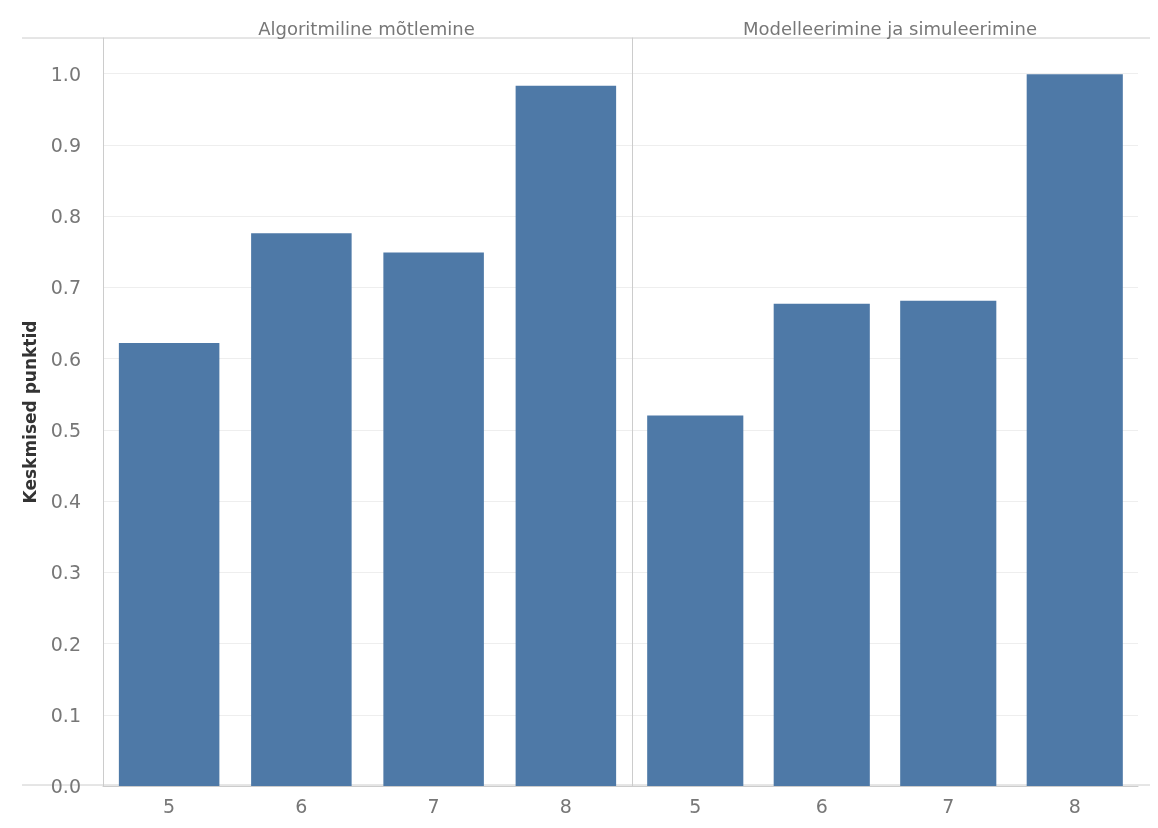  What do you see at coordinates (65, 572) in the screenshot?
I see `y-tick-label: 0.3` at bounding box center [65, 572].